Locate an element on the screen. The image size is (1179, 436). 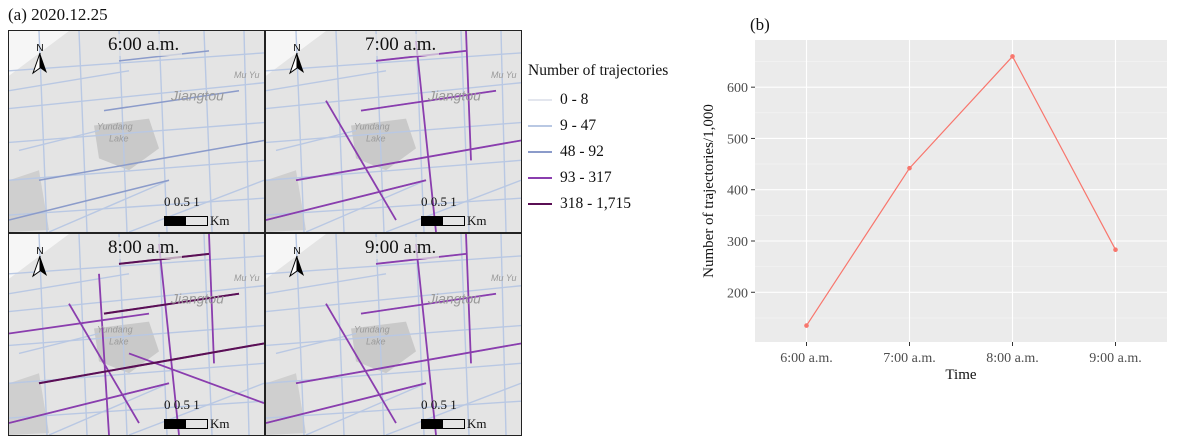
y-tick-label: 600 is located at coordinates (737, 88).